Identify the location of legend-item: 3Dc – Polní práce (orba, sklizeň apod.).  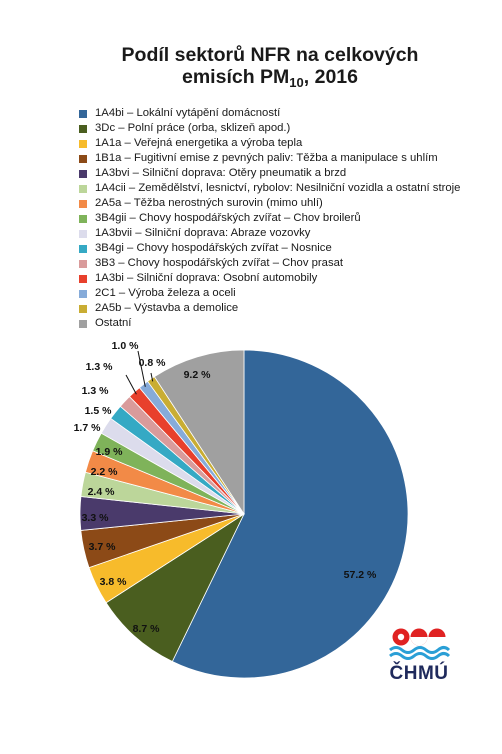
(289, 128).